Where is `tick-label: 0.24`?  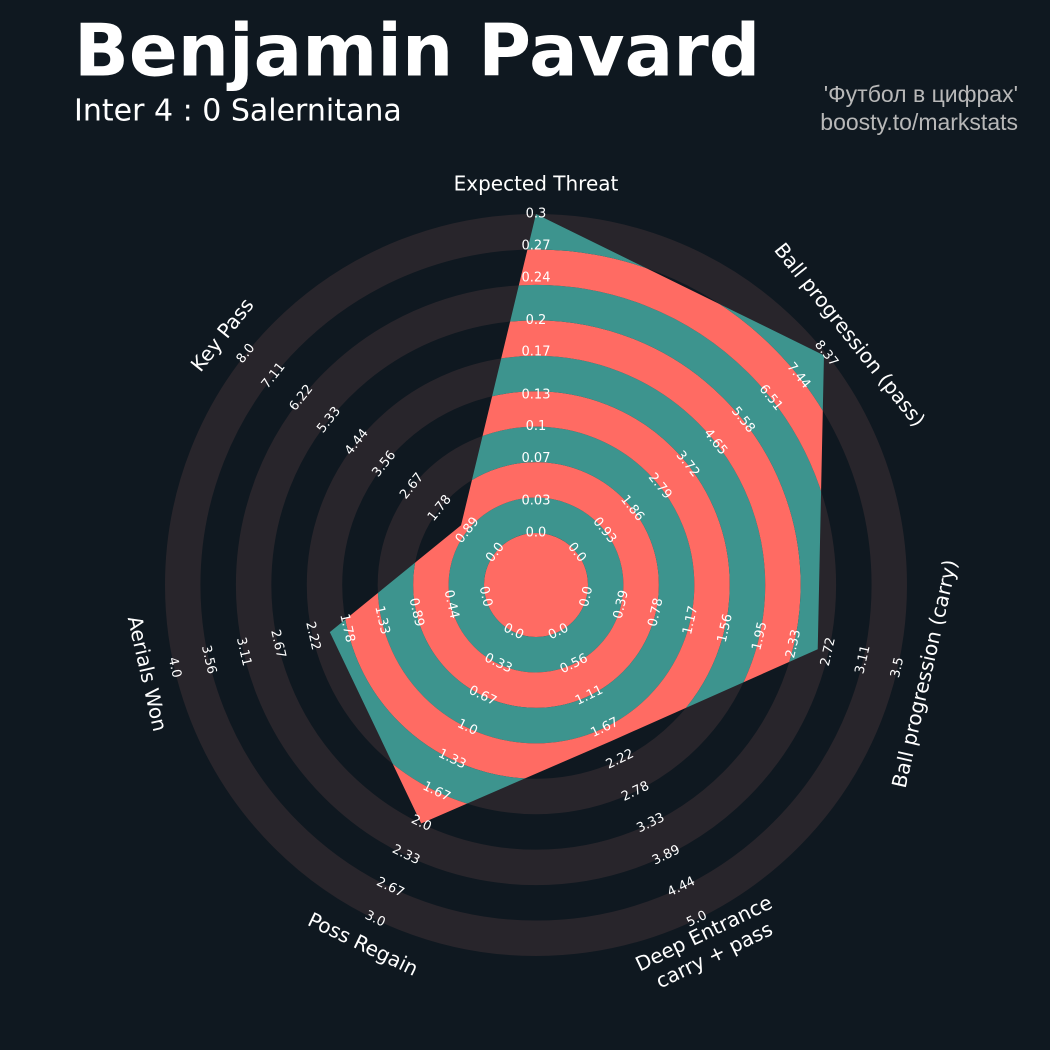 tick-label: 0.24 is located at coordinates (536, 277).